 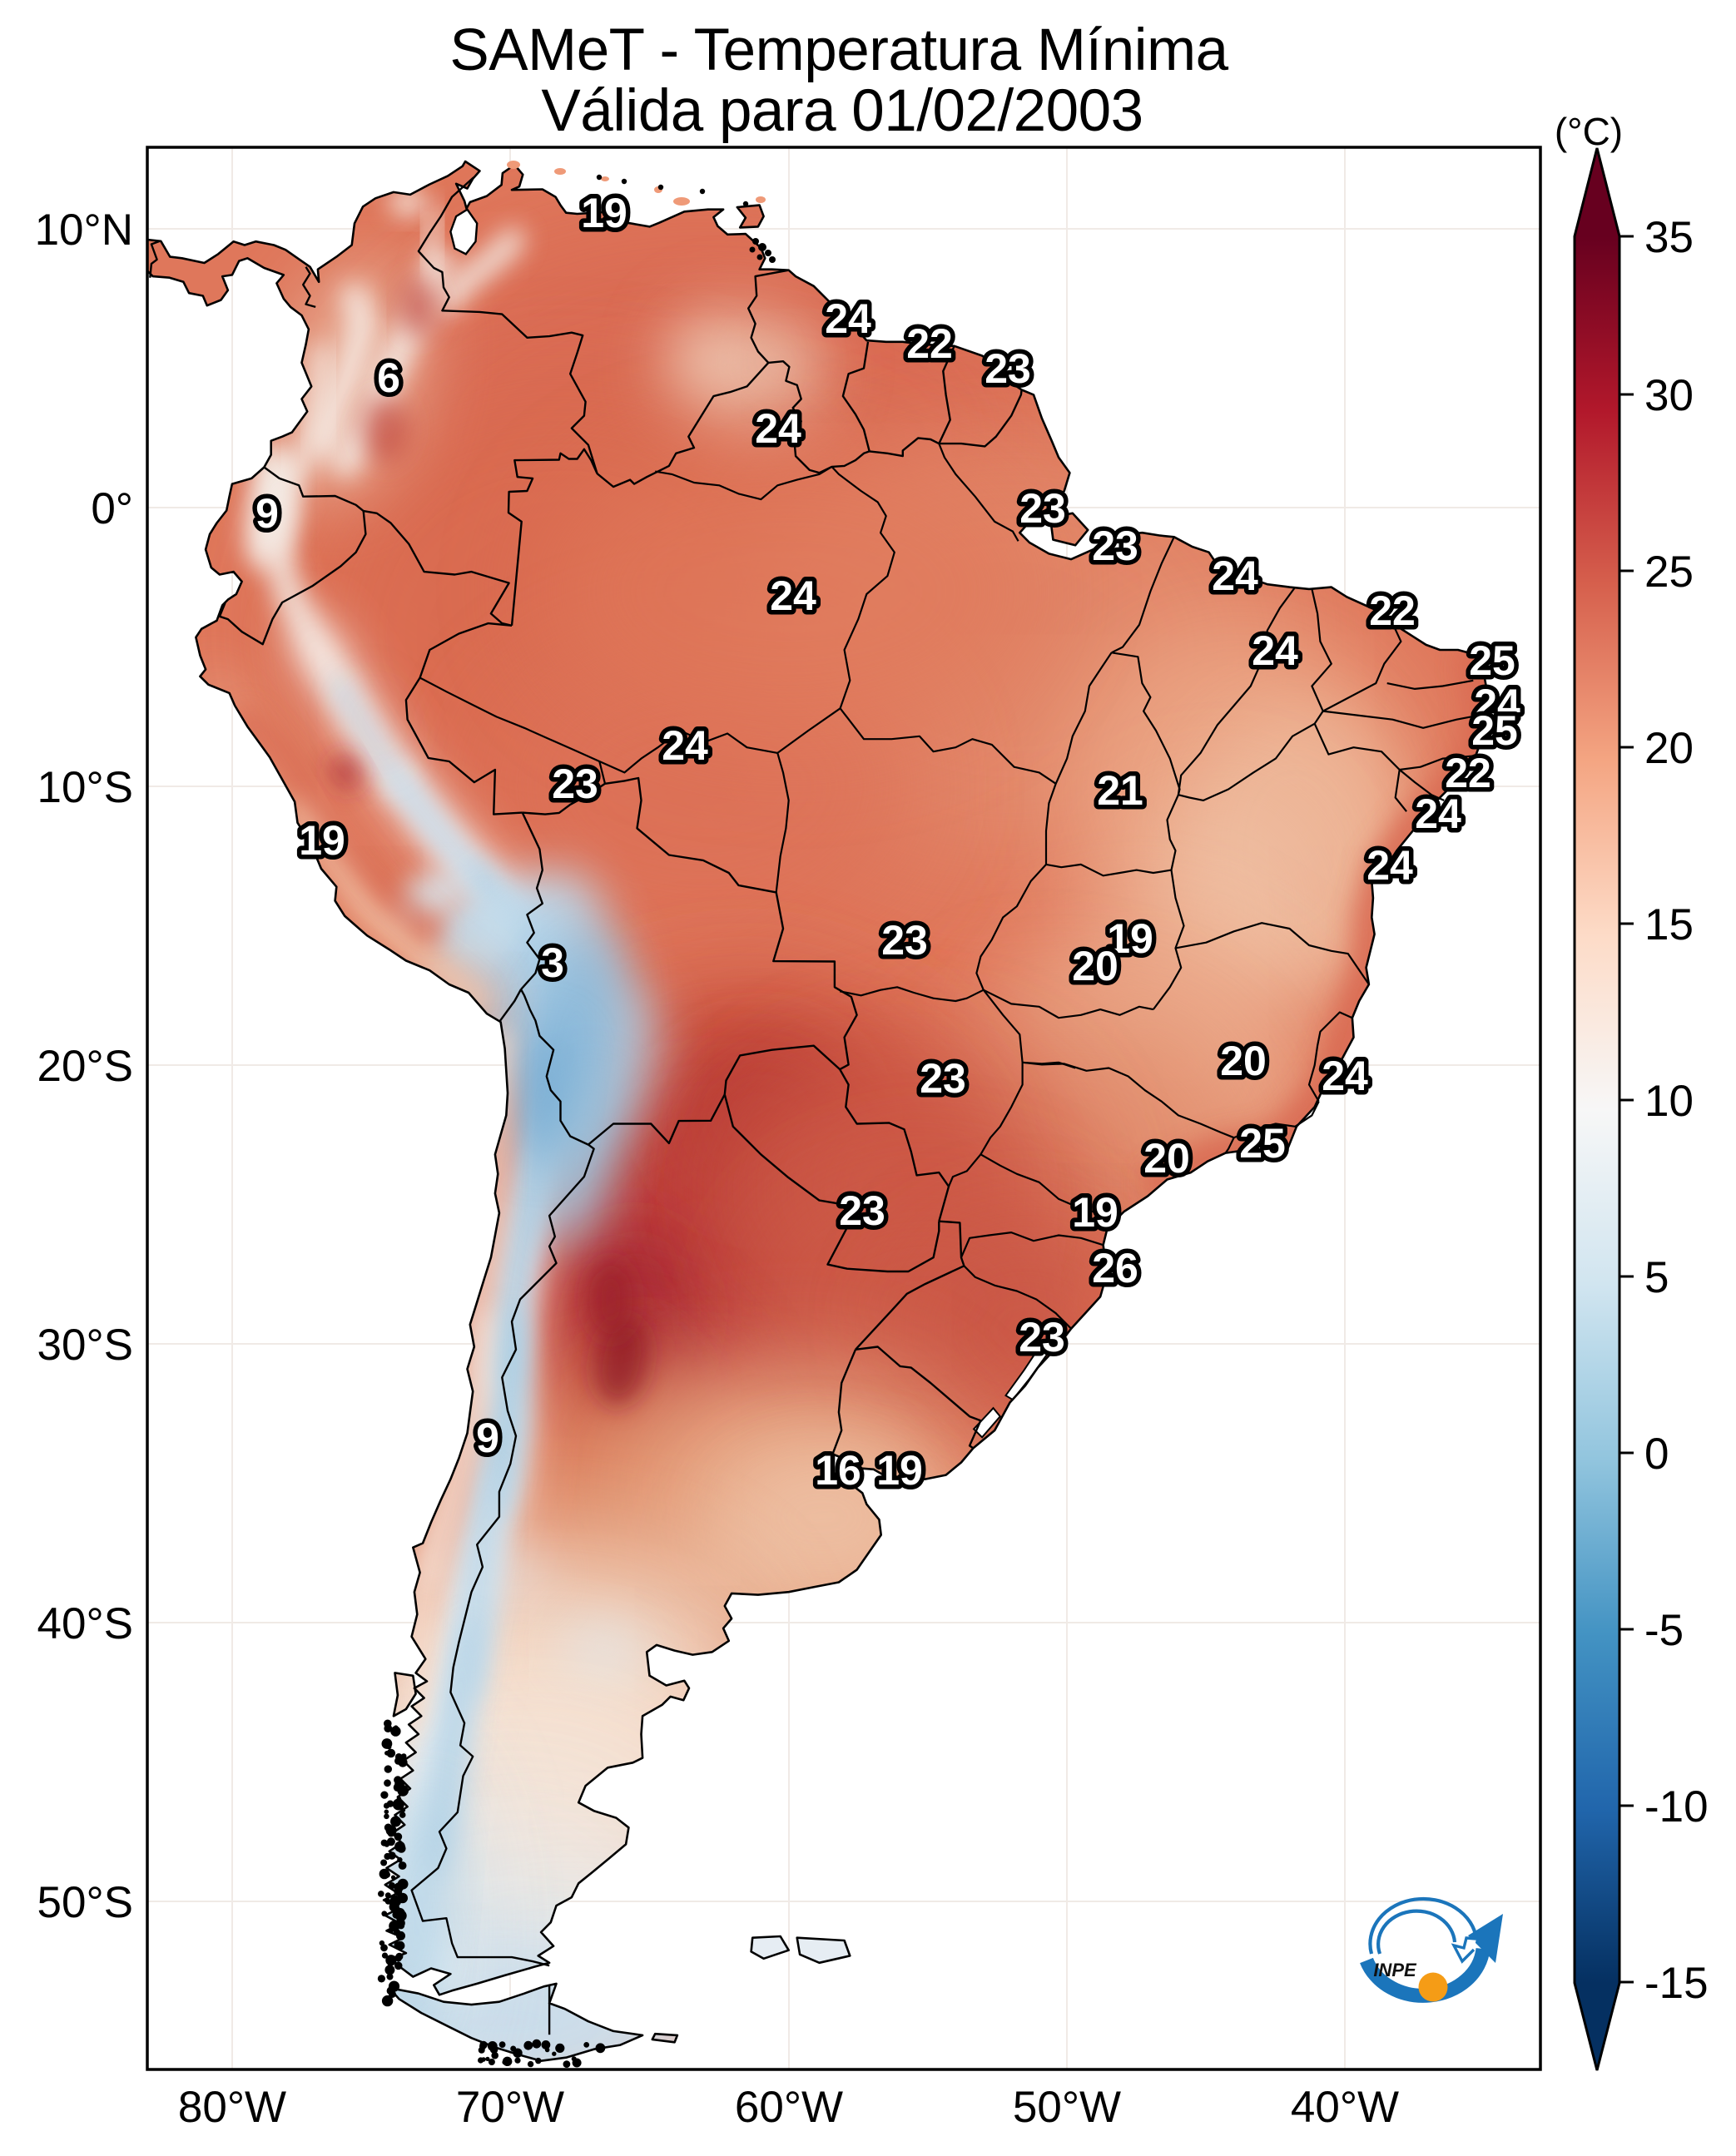 I want to click on svg-text: 15, so click(x=1669, y=925).